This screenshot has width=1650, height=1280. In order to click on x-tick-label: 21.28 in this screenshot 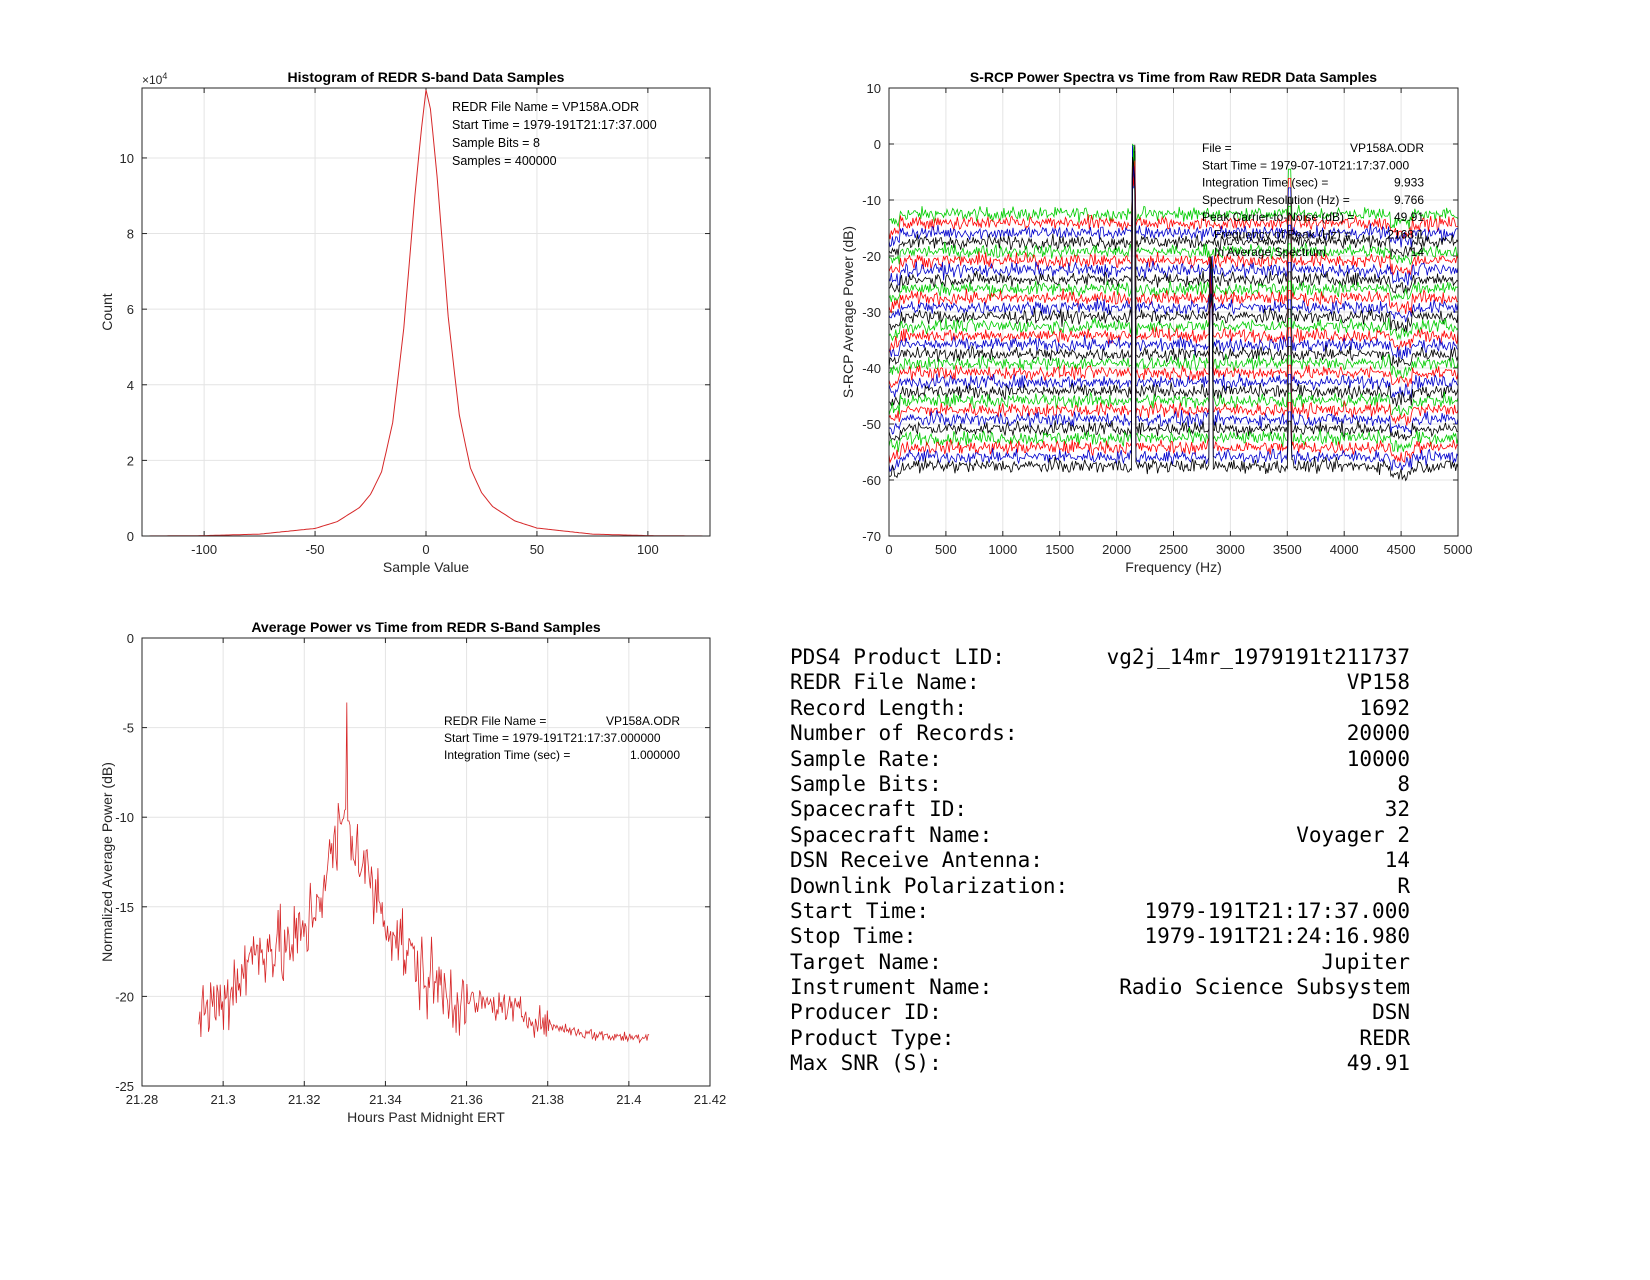, I will do `click(142, 1099)`.